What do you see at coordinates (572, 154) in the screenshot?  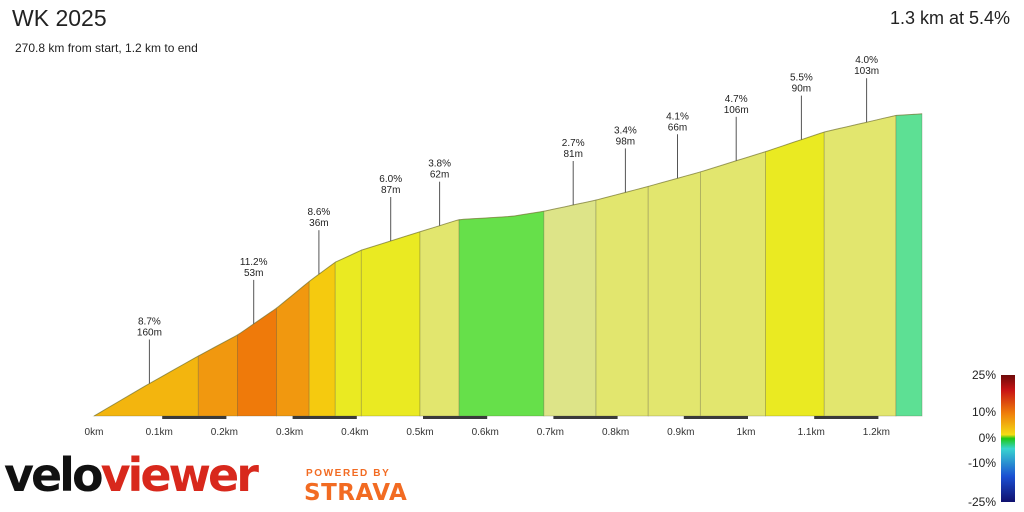 I see `annotation-length-label: 81m` at bounding box center [572, 154].